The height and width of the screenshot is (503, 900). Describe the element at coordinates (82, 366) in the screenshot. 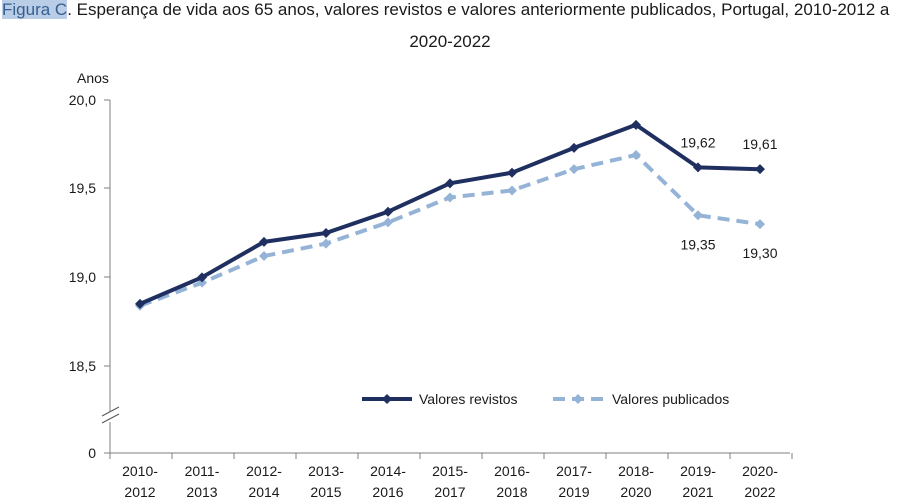

I see `y-tick-label: 18,5` at that location.